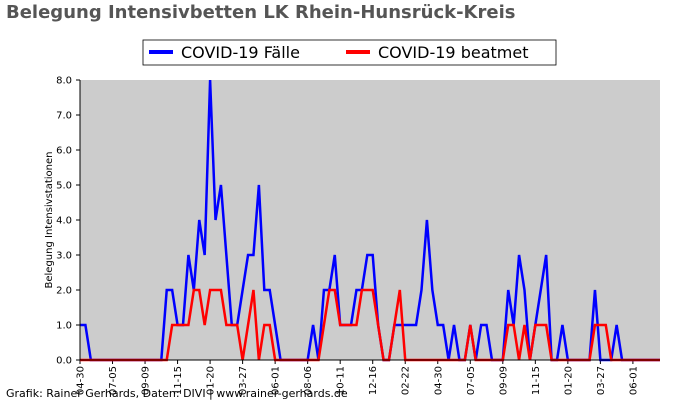  What do you see at coordinates (49, 219) in the screenshot?
I see `y-axis-label: Belegung Intensivstationen` at bounding box center [49, 219].